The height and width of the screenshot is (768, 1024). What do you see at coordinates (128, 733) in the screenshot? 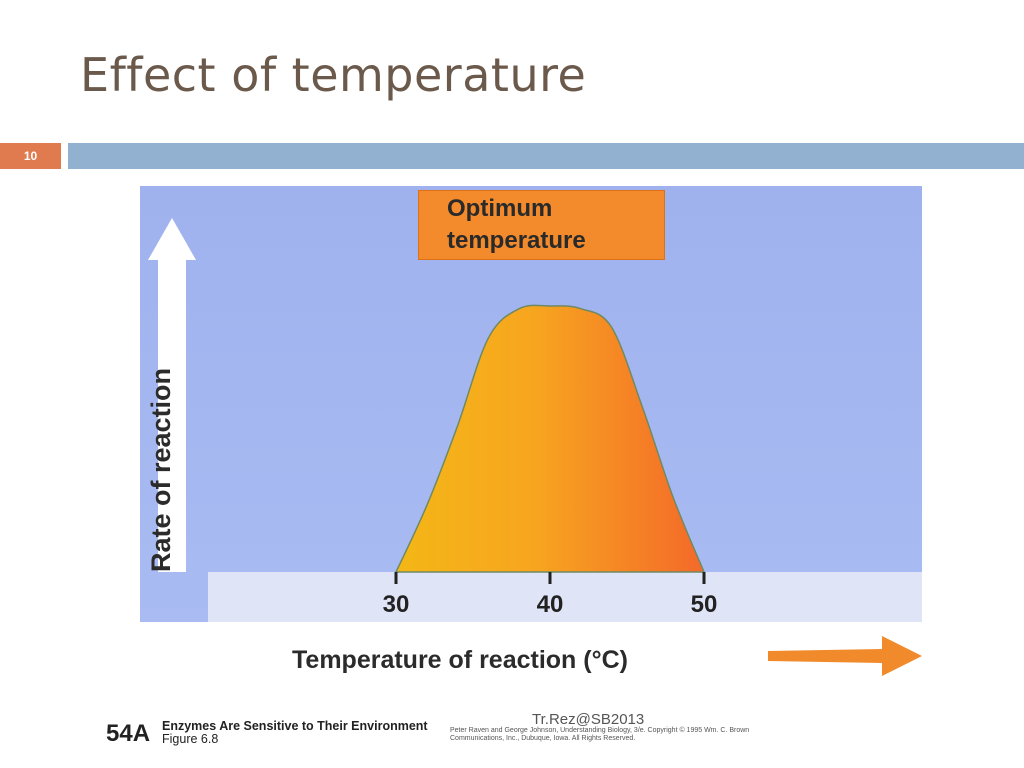
I see `caption-number: 54A` at bounding box center [128, 733].